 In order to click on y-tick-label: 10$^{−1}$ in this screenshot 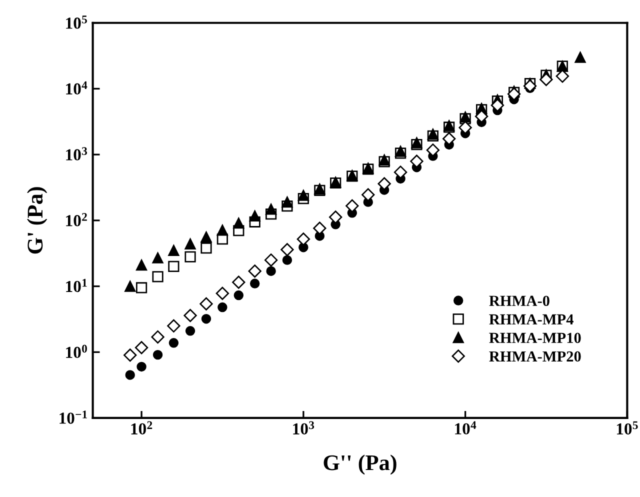, I will do `click(73, 417)`.